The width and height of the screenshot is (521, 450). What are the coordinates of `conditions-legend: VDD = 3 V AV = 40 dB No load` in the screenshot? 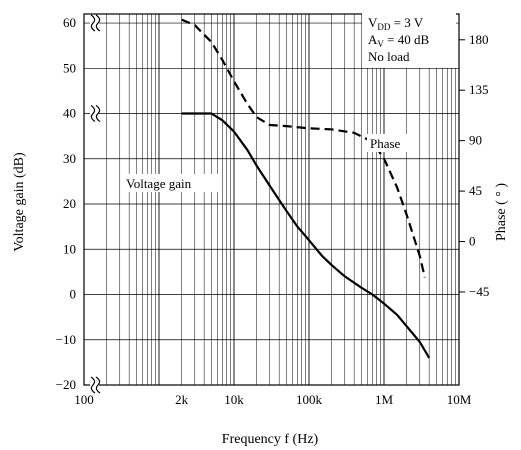 It's located at (409, 40).